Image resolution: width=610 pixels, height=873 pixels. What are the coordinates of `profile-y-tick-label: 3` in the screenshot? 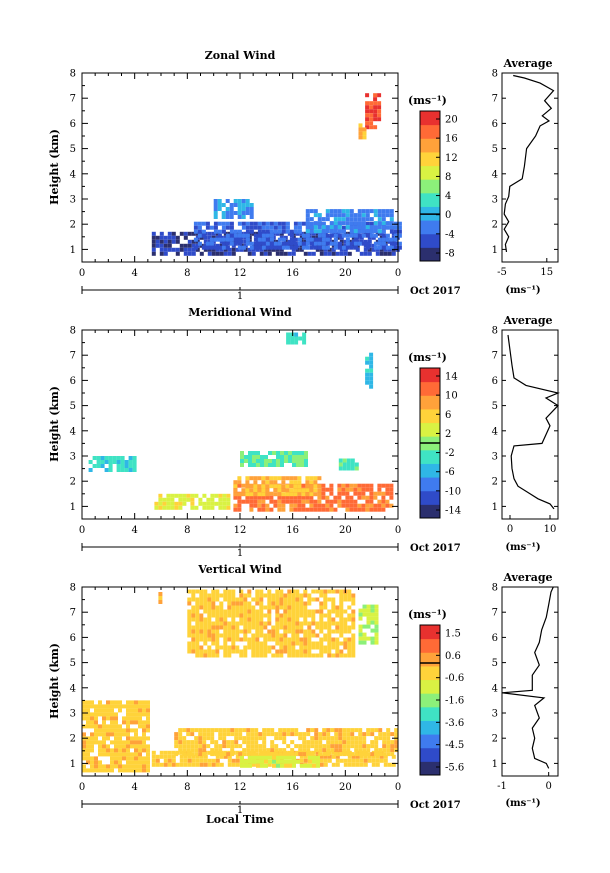 It's located at (495, 714).